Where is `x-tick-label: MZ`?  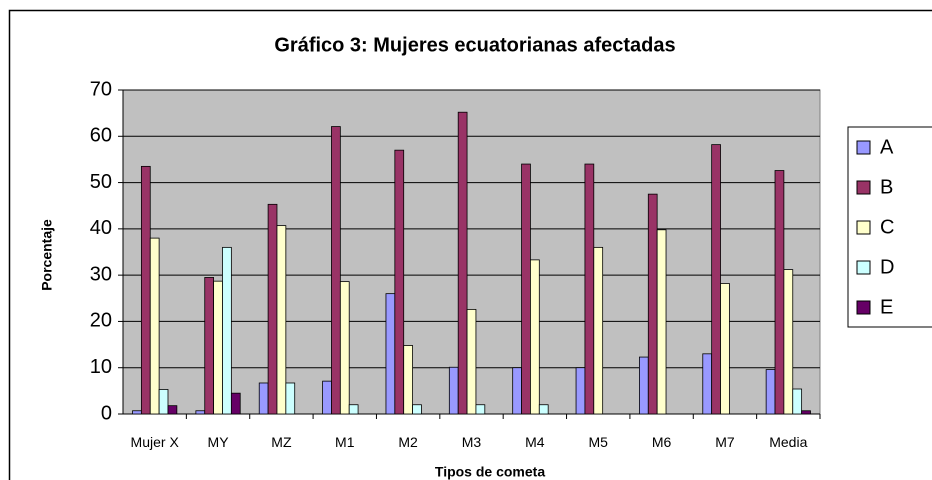
x-tick-label: MZ is located at coordinates (281, 442).